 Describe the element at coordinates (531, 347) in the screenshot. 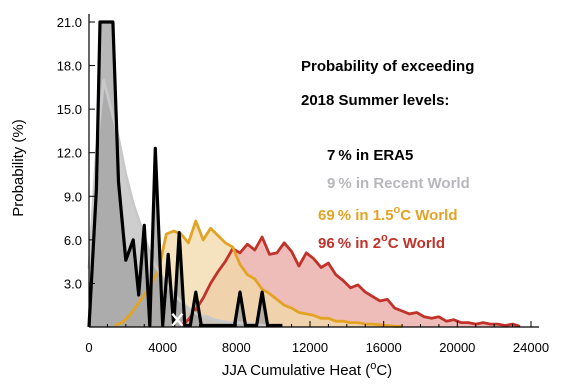

I see `x-tick-label: 24000` at that location.